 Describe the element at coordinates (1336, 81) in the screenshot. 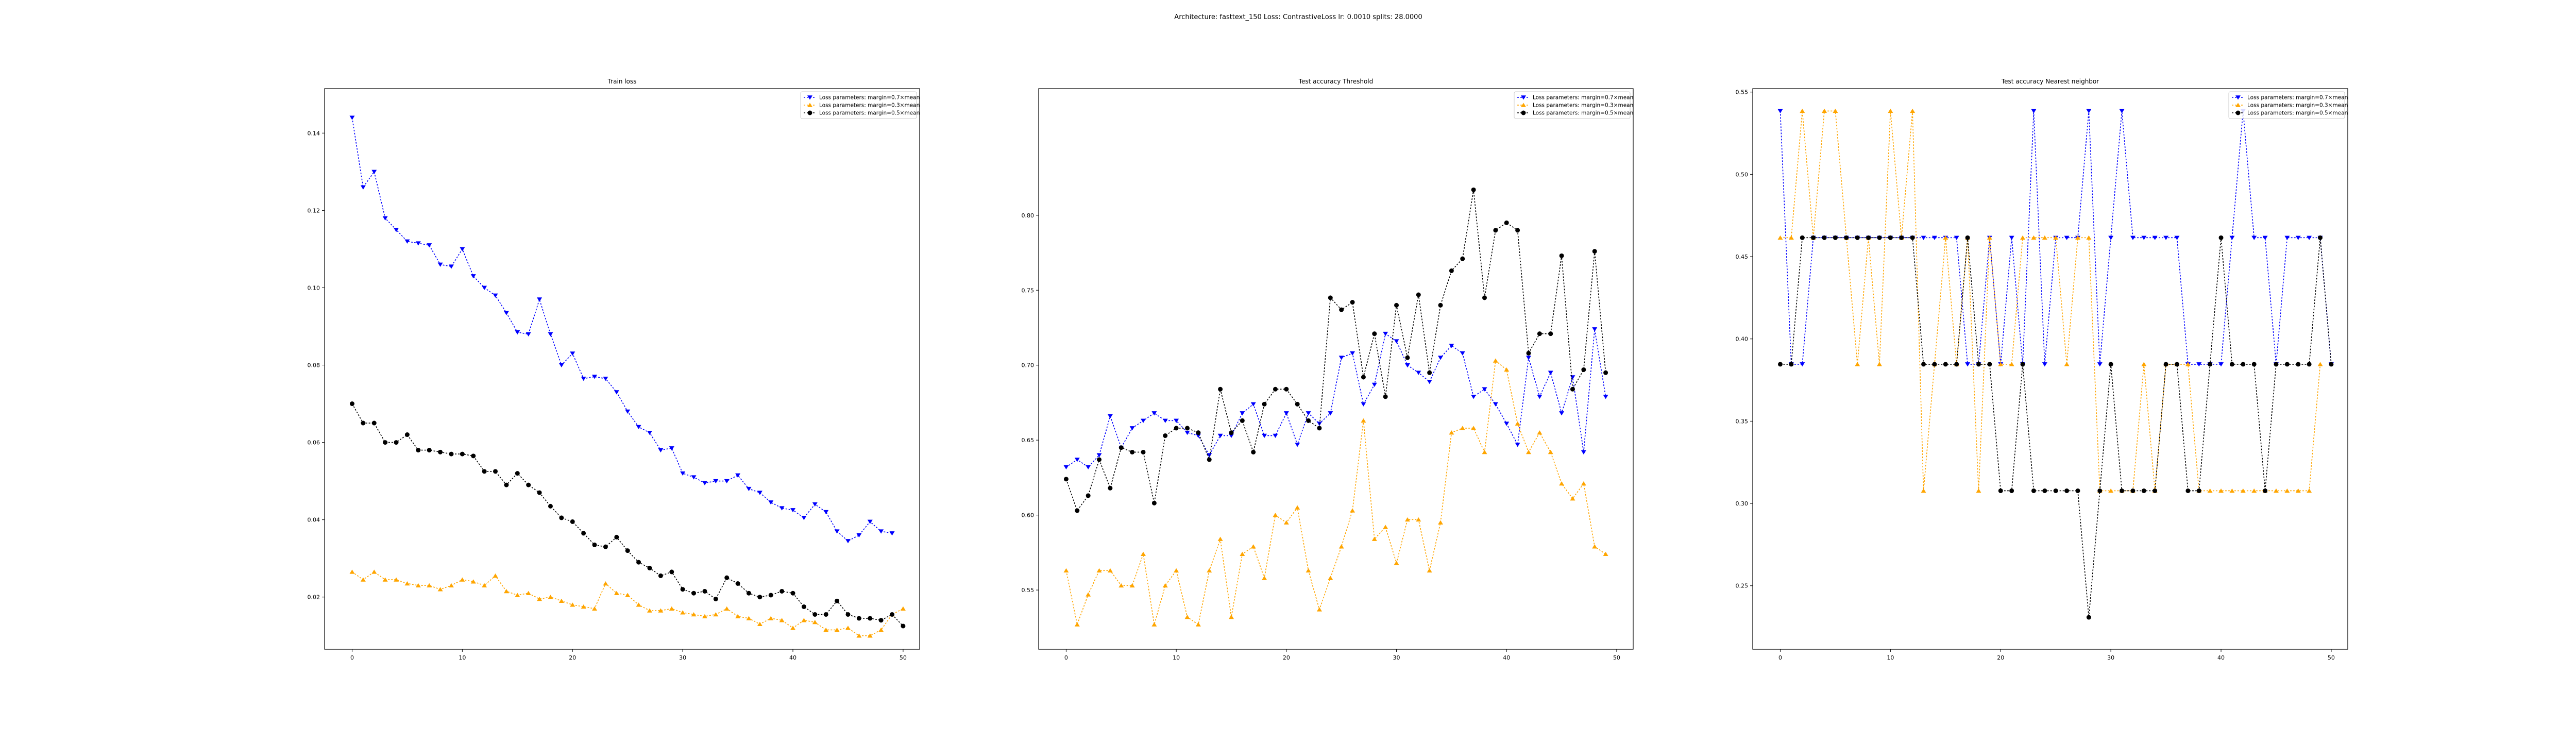

I see `chart-title: Test accuracy Threshold` at that location.